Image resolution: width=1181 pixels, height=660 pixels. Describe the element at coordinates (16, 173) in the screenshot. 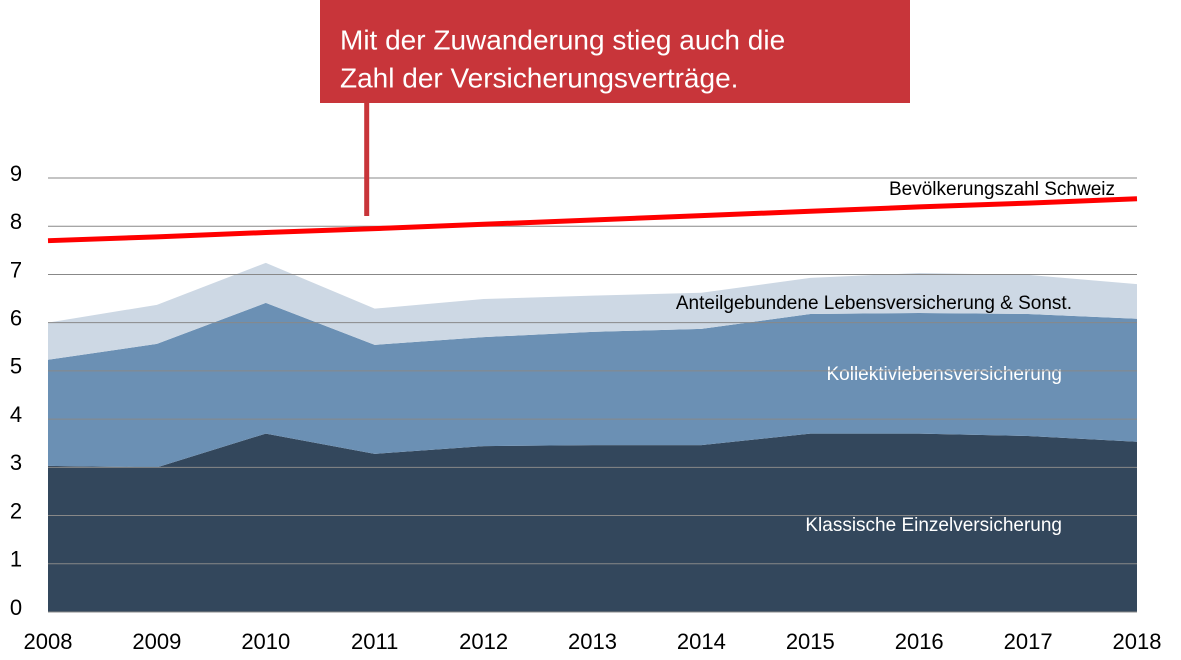

I see `y-tick-label: 9` at that location.